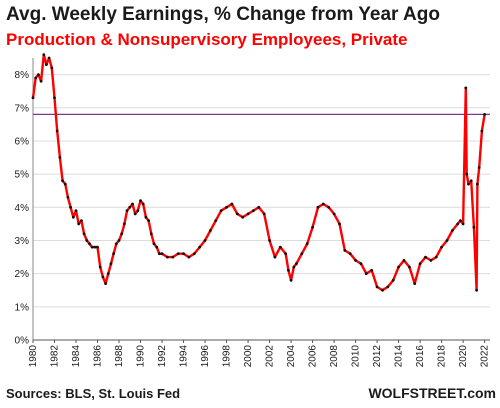 This screenshot has width=500, height=408. Describe the element at coordinates (22, 175) in the screenshot. I see `y-tick-label: 5%` at that location.